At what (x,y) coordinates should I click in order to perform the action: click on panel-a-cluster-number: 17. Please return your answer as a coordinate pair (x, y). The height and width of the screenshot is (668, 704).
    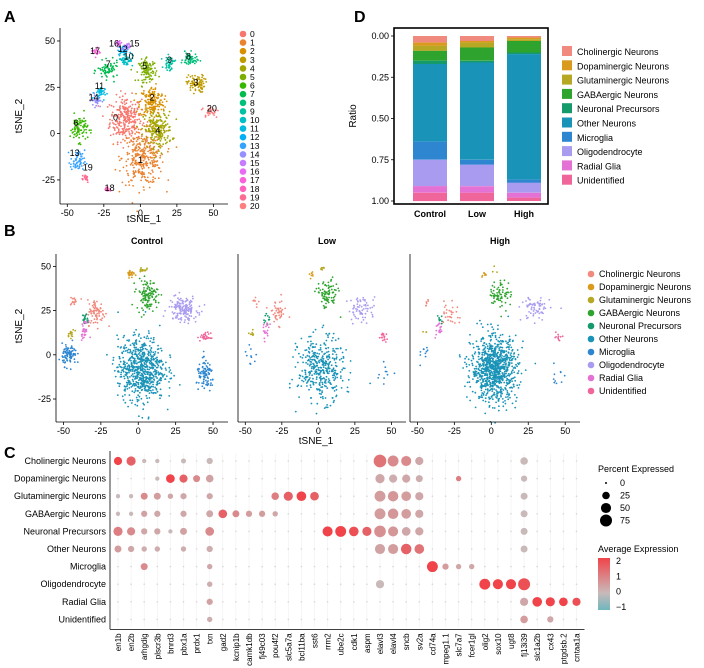
    Looking at the image, I should click on (95, 51).